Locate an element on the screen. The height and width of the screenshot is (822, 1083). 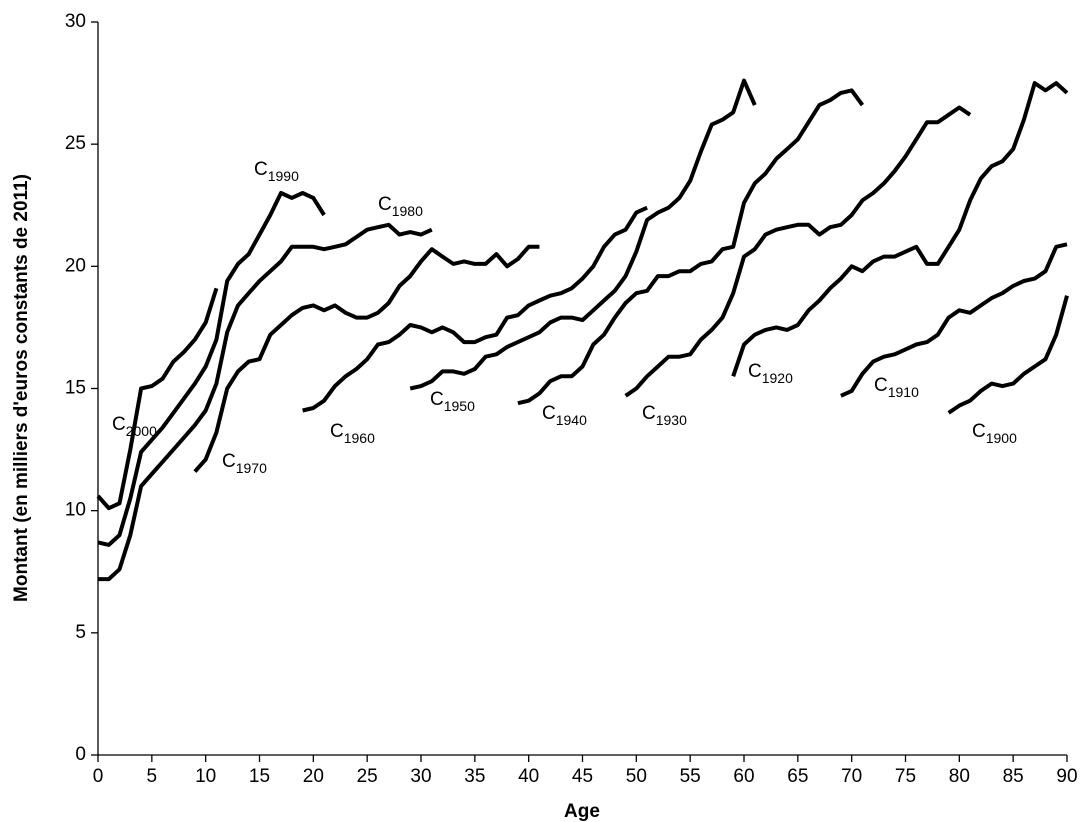
x-tick-label: 5 is located at coordinates (152, 776).